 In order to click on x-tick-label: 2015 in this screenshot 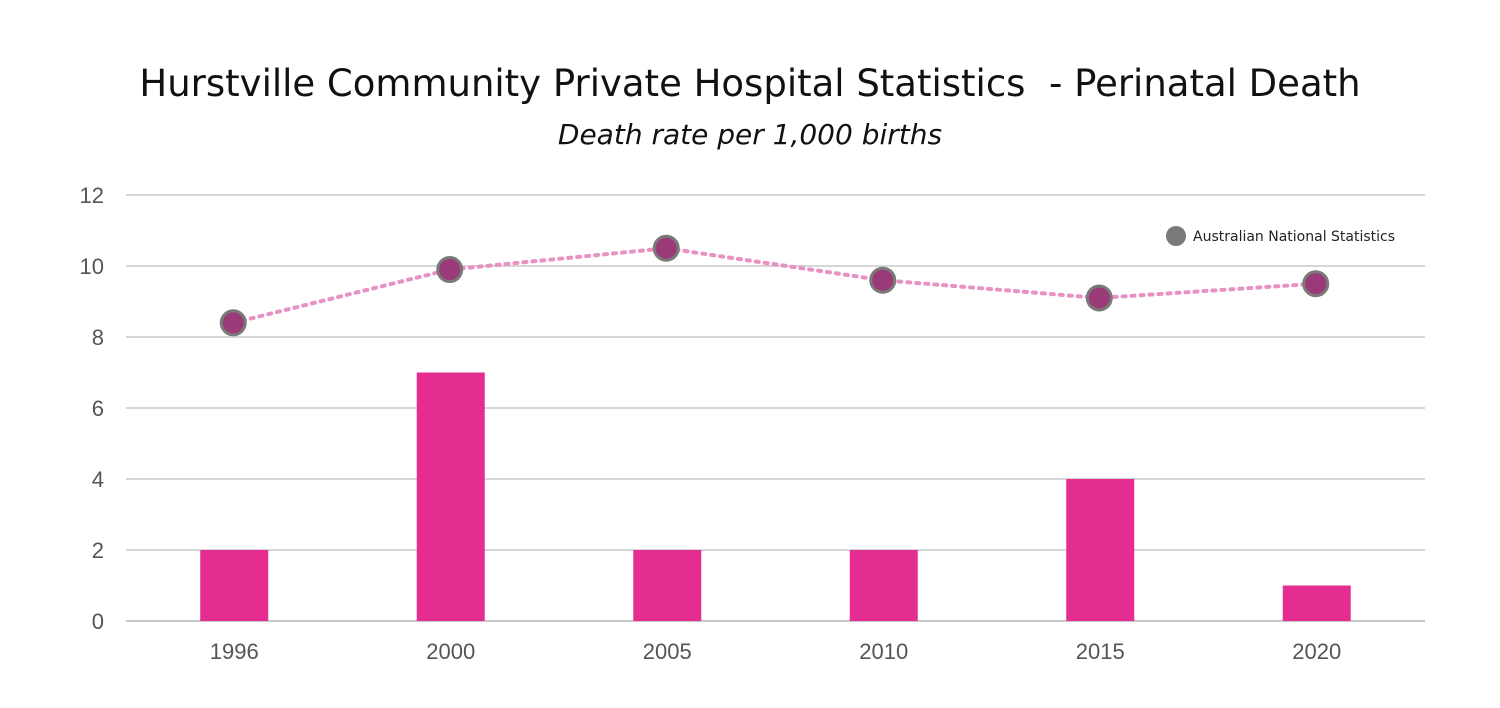, I will do `click(1100, 651)`.